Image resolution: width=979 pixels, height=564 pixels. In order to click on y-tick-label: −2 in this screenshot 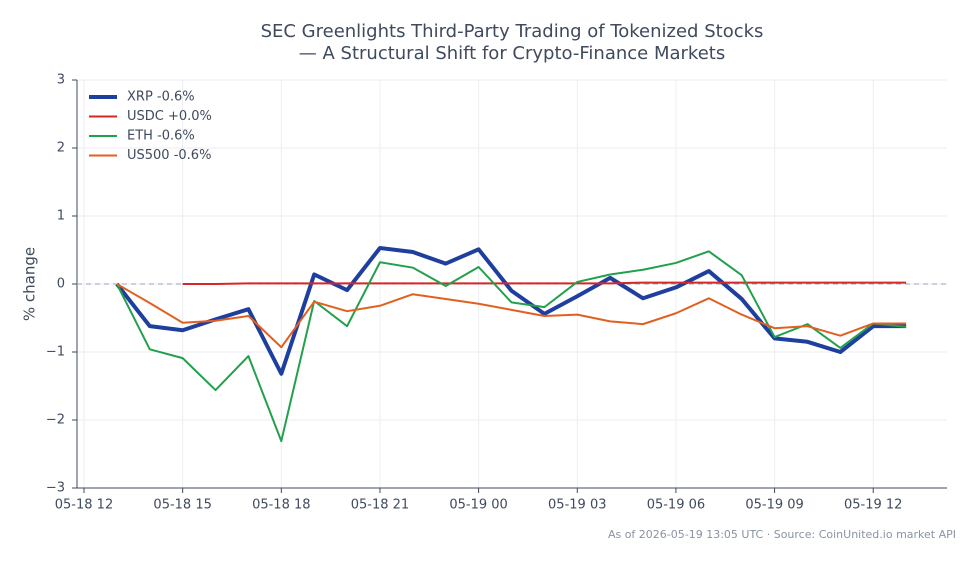, I will do `click(55, 420)`.